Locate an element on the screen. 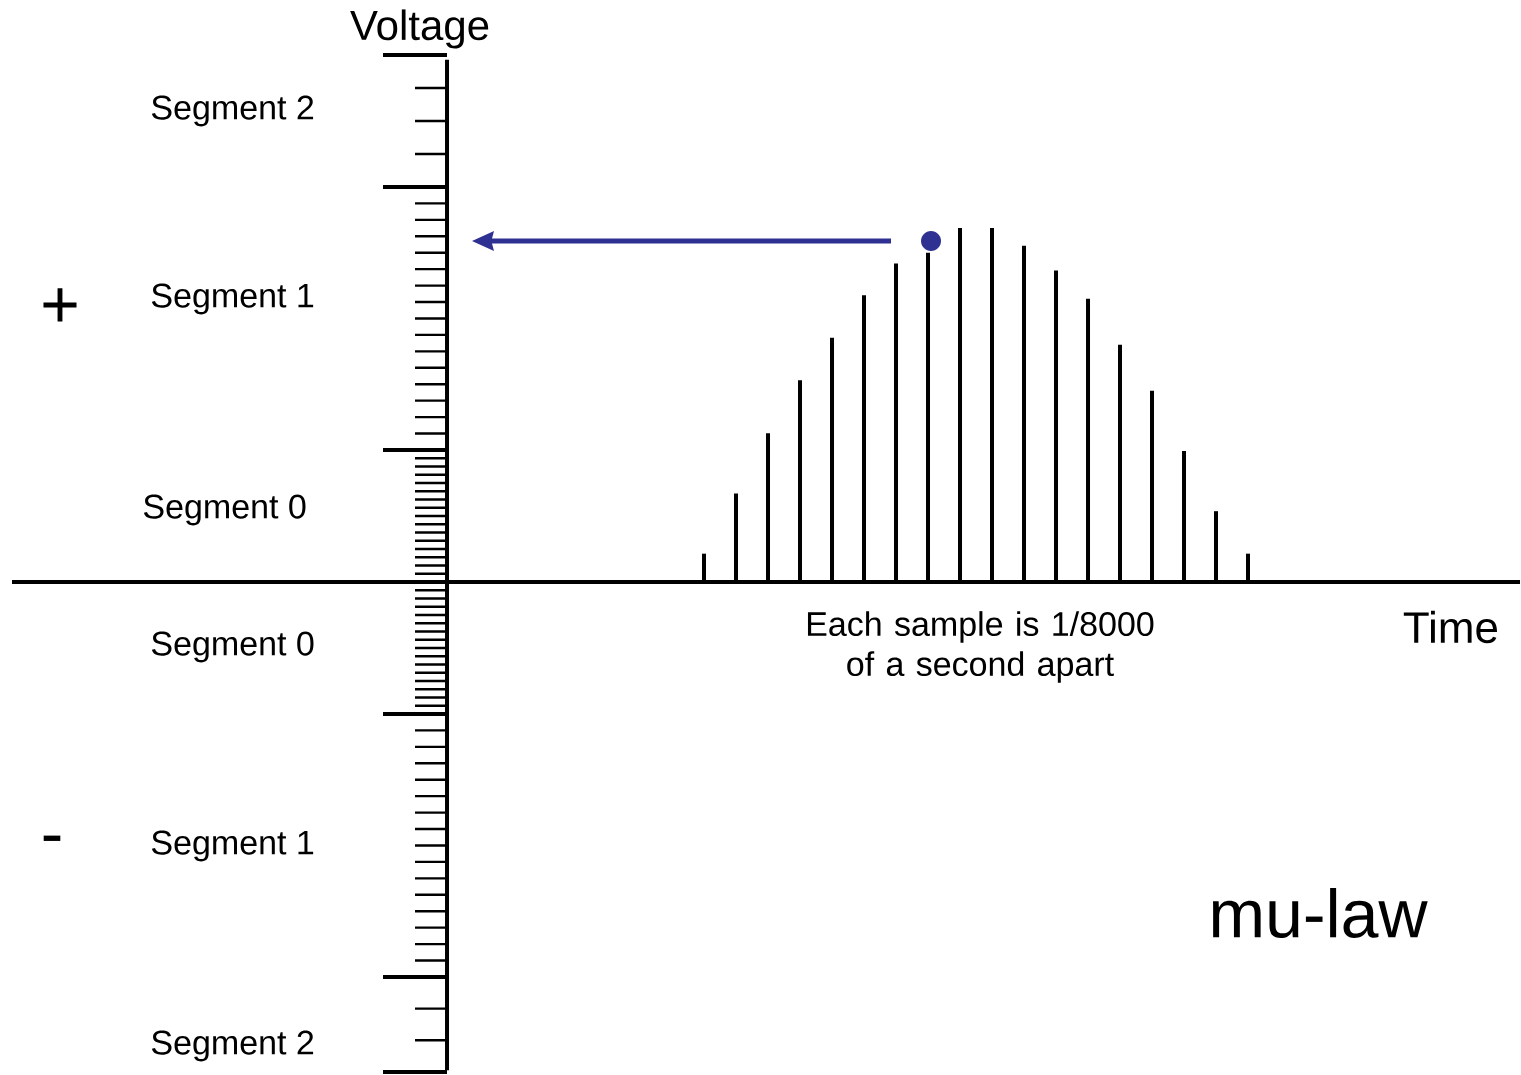 Image resolution: width=1521 pixels, height=1075 pixels. text: Each sample is 1/8000 of a second apart is located at coordinates (980, 647).